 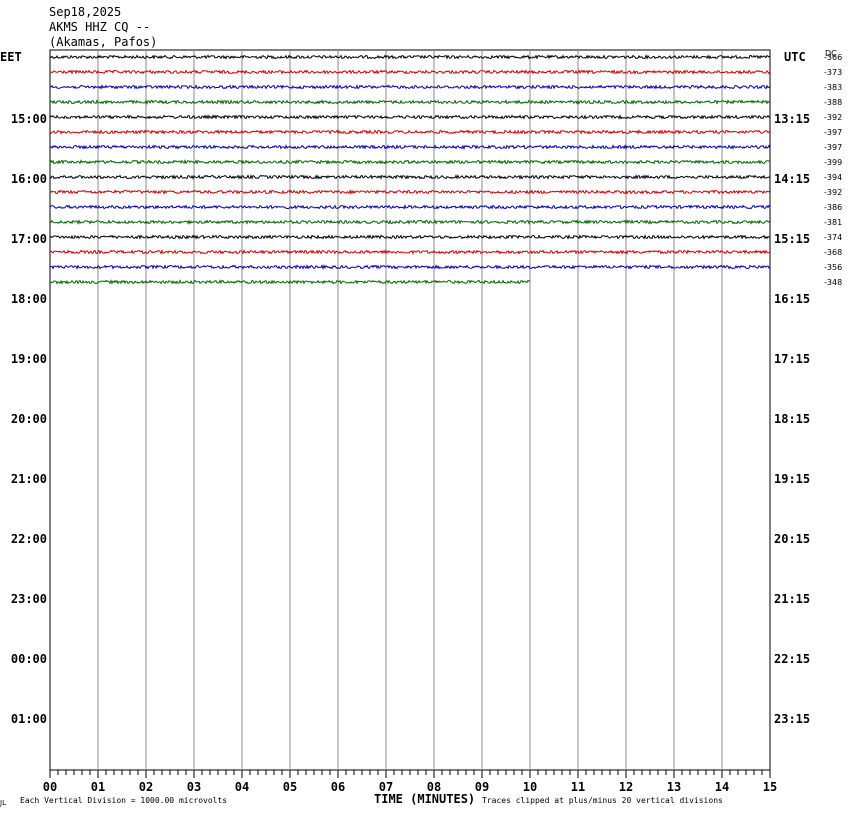 I want to click on hour-label-left: 18:00, so click(x=29, y=299).